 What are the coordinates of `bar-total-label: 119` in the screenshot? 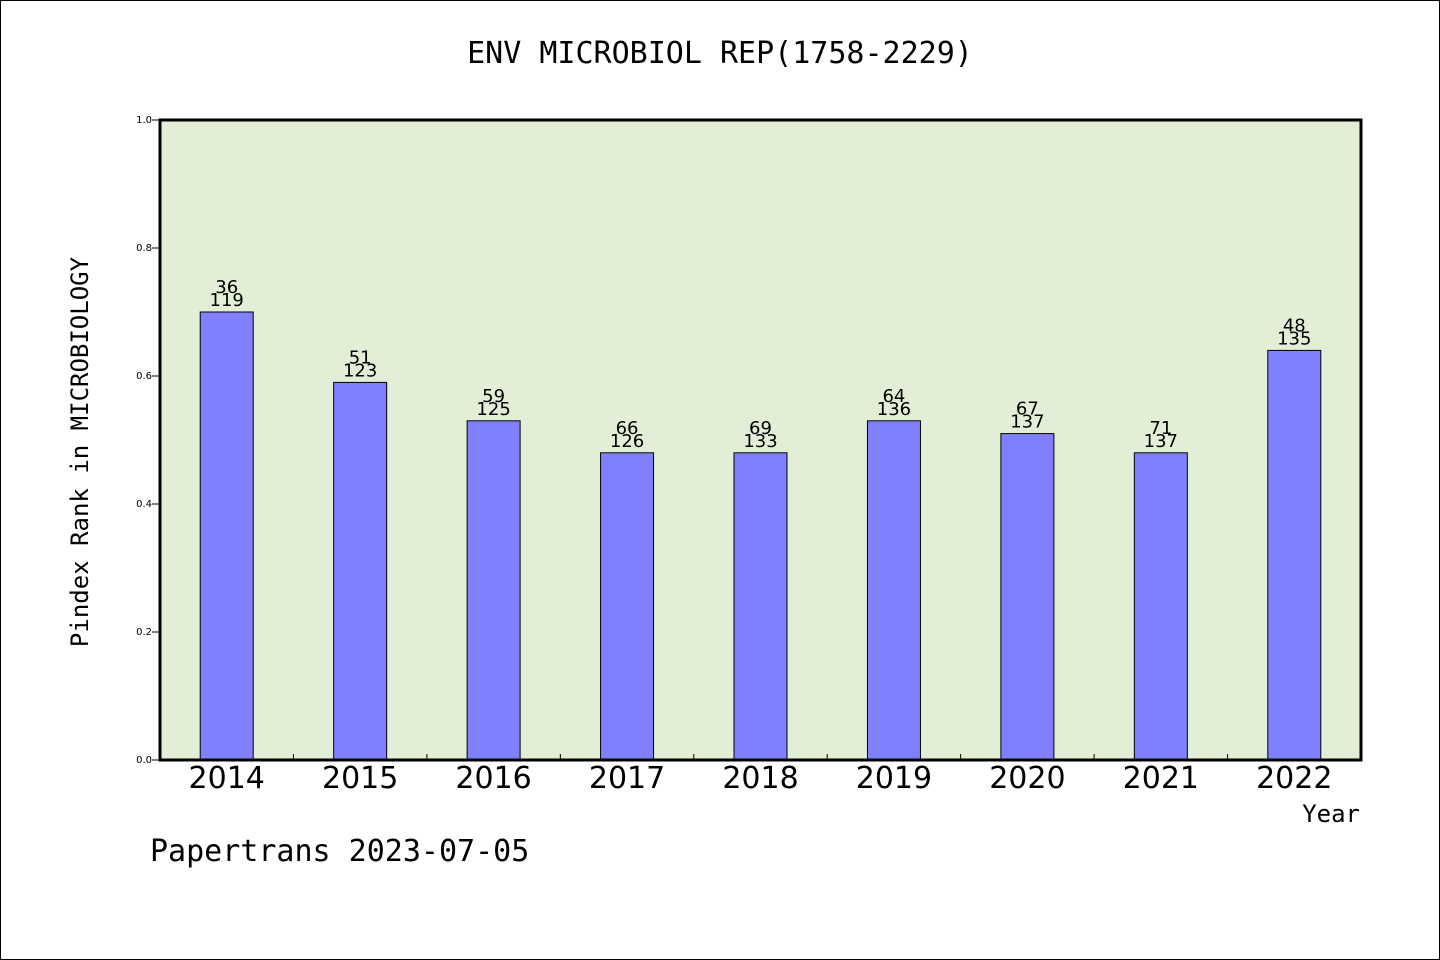 It's located at (227, 300).